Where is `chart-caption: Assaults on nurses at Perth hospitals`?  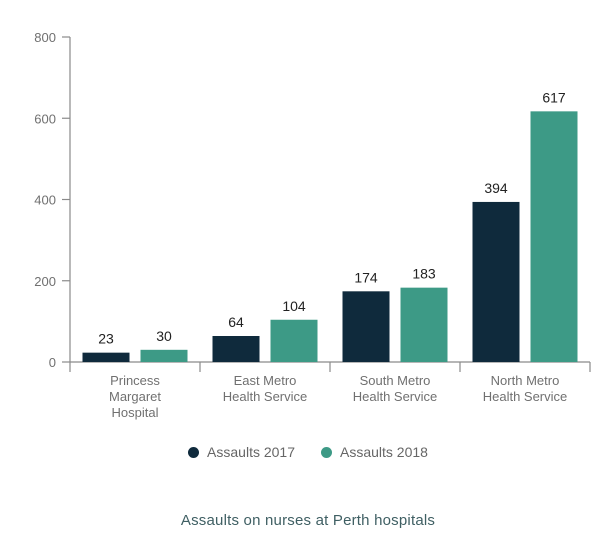
chart-caption: Assaults on nurses at Perth hospitals is located at coordinates (308, 520).